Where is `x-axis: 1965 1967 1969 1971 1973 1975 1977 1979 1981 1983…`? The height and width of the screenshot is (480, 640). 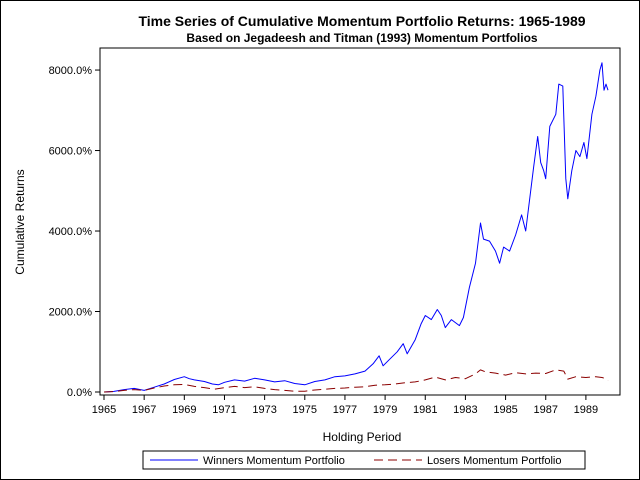 x-axis: 1965 1967 1969 1971 1973 1975 1977 1979 1981 1983… is located at coordinates (345, 405).